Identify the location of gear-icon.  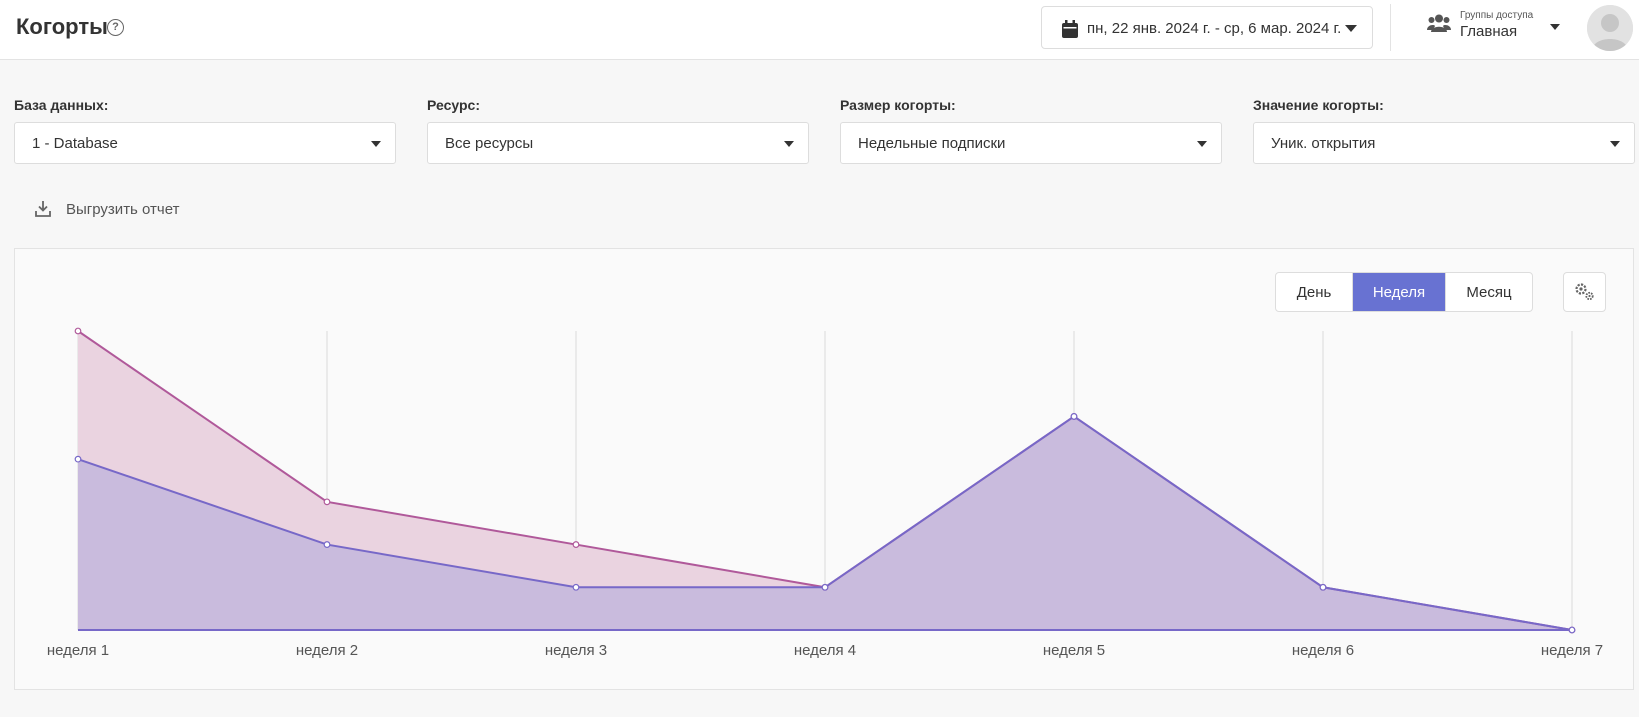
(1584, 292).